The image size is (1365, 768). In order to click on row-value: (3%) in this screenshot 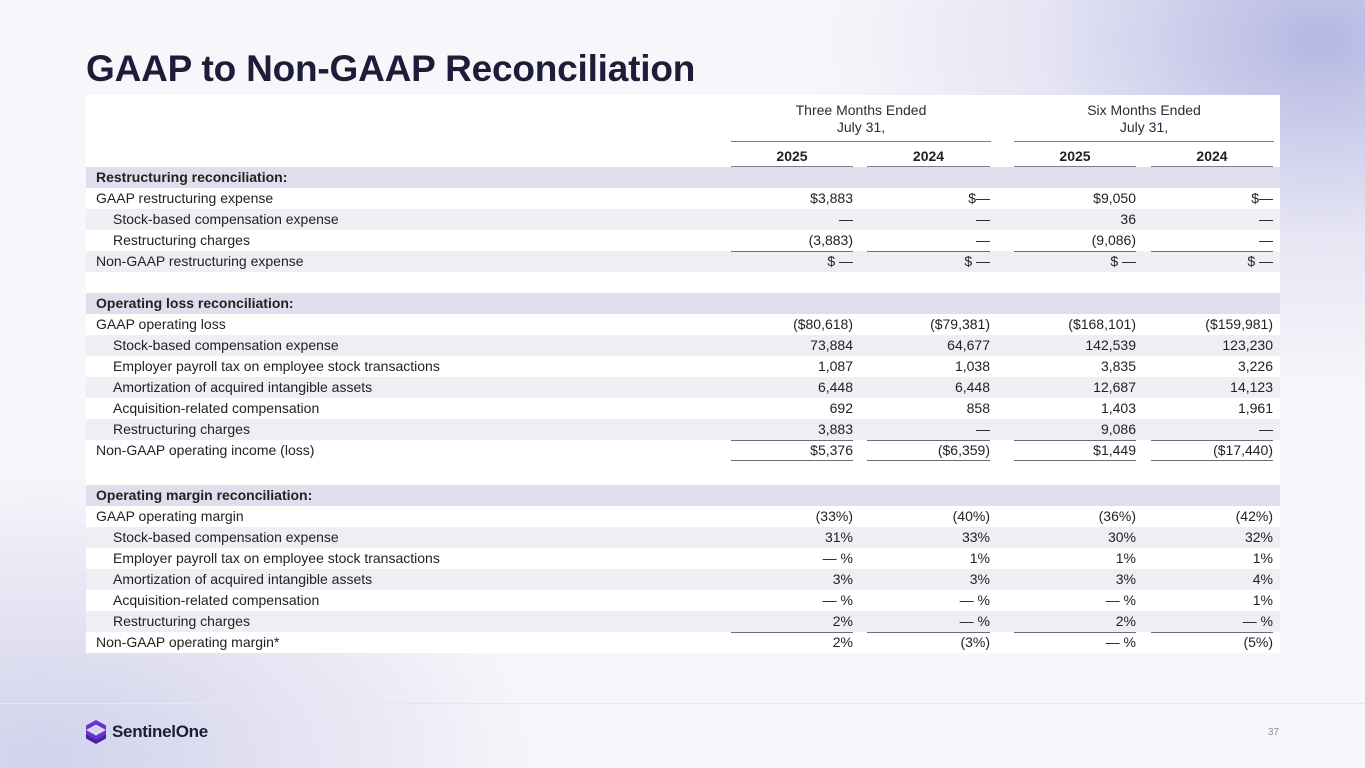, I will do `click(975, 642)`.